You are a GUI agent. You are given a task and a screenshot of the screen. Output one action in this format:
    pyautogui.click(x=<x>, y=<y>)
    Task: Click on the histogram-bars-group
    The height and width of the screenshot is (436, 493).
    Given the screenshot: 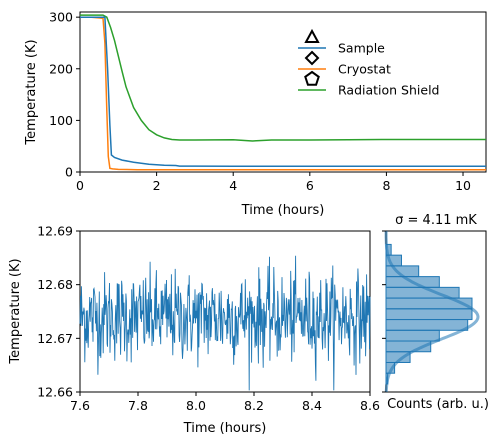 What is the action you would take?
    pyautogui.click(x=432, y=311)
    